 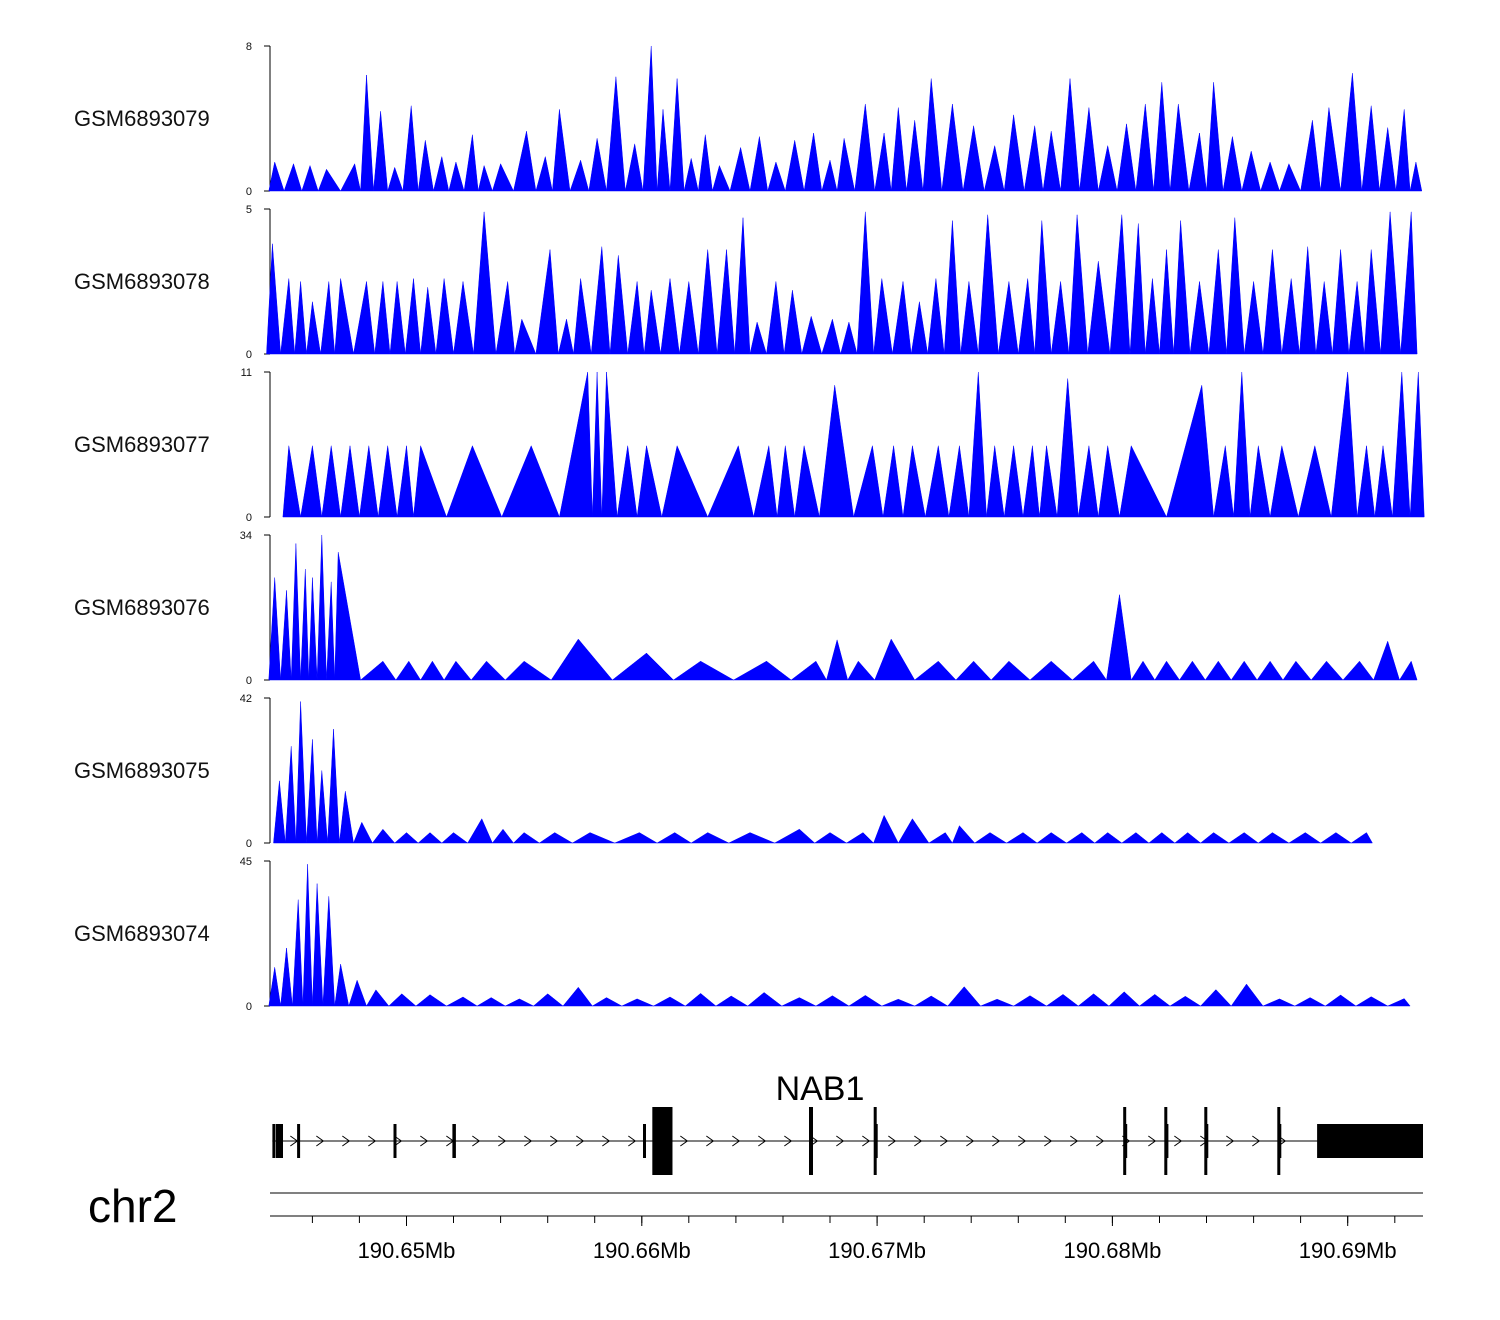 I want to click on gene-track: NAB1, so click(x=847, y=1122).